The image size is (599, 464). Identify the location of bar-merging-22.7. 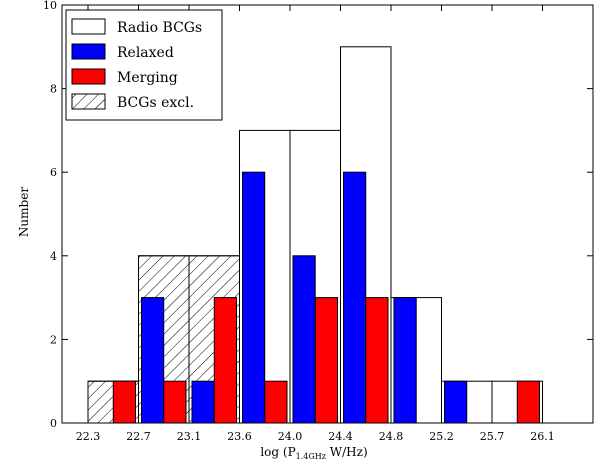
(175, 402).